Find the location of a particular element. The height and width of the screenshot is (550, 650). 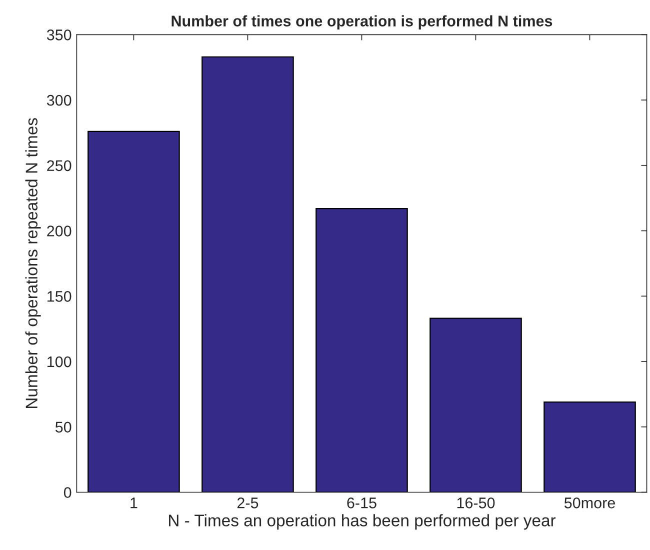

y-tick-label: 100 is located at coordinates (60, 362).